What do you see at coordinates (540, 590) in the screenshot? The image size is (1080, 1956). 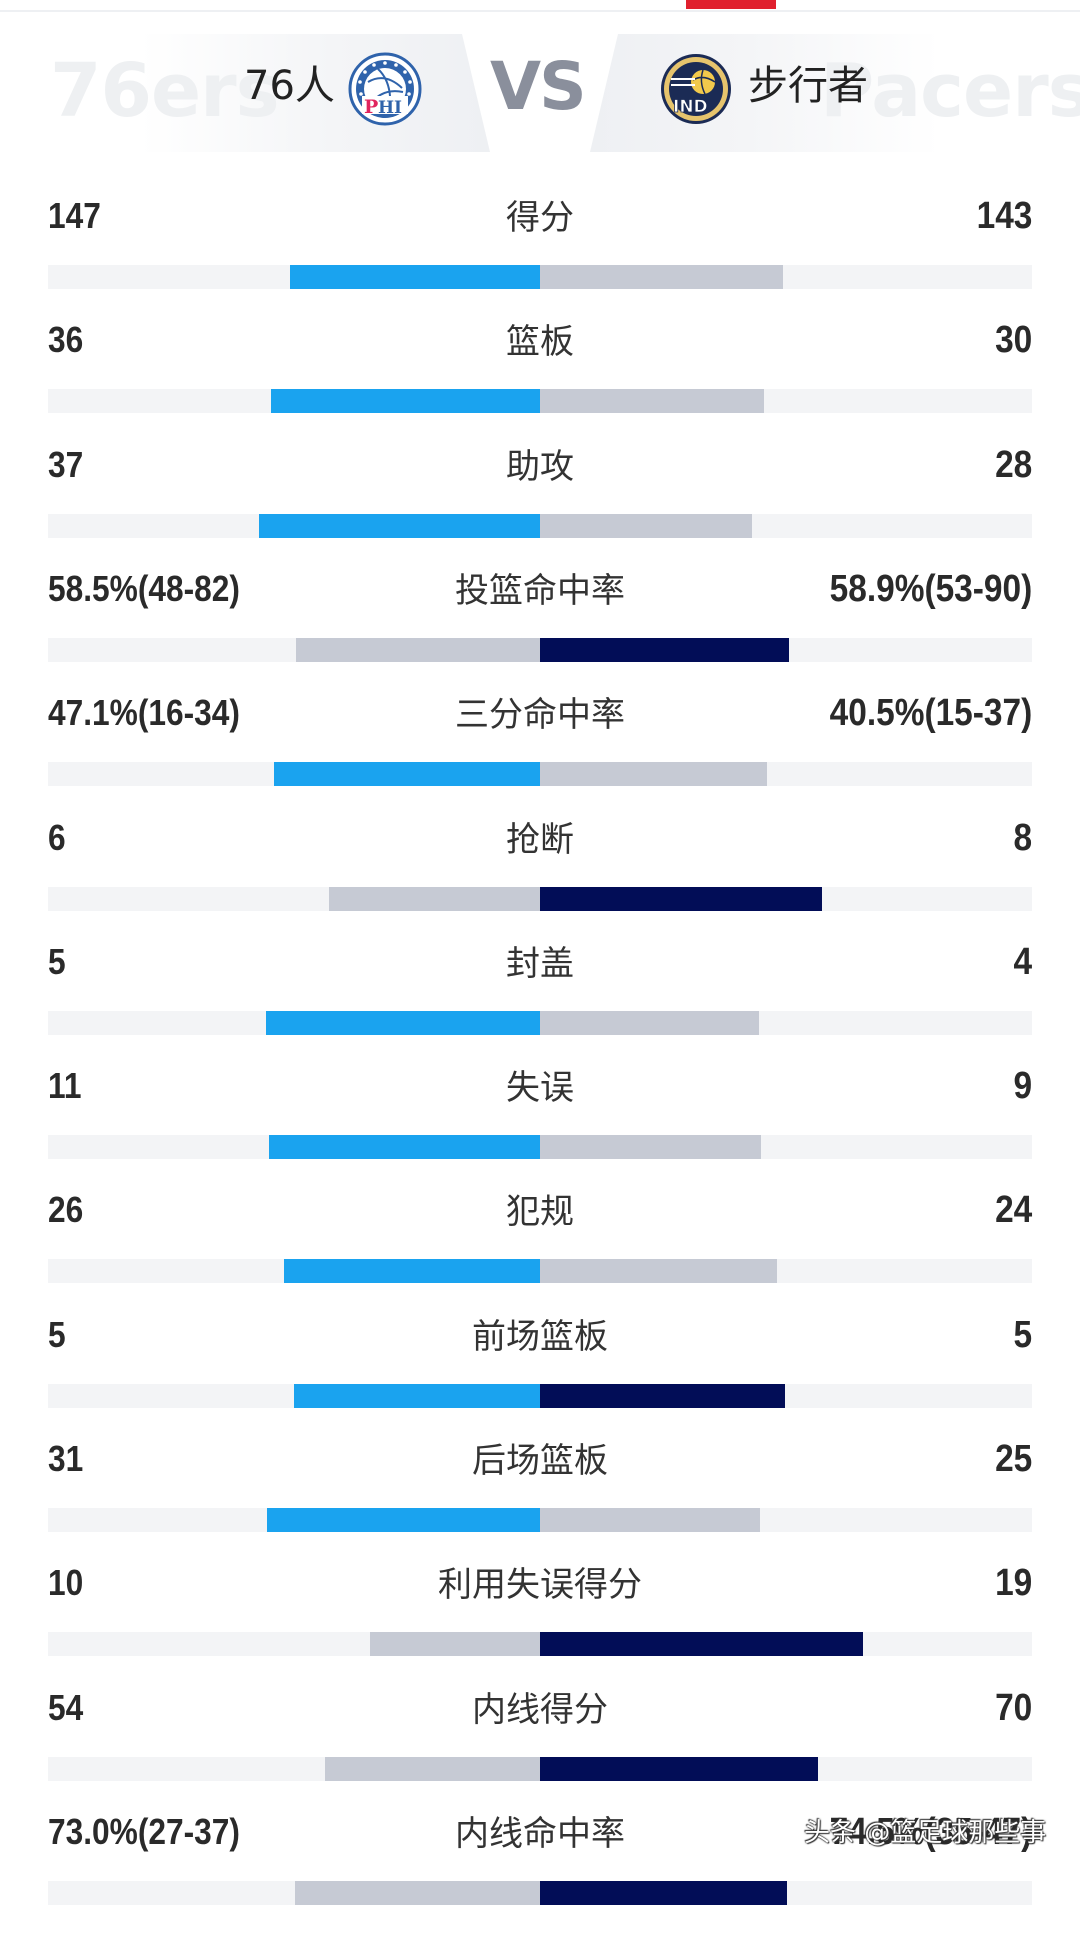 I see `stat-label: 投篮命中率` at bounding box center [540, 590].